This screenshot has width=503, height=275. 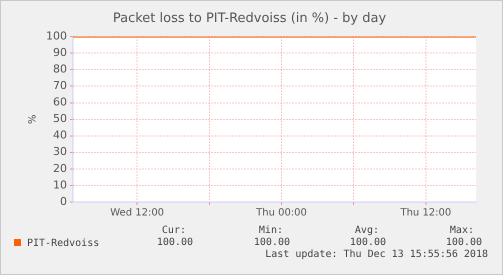 I want to click on legend-label: PIT-Redvoiss, so click(x=63, y=244).